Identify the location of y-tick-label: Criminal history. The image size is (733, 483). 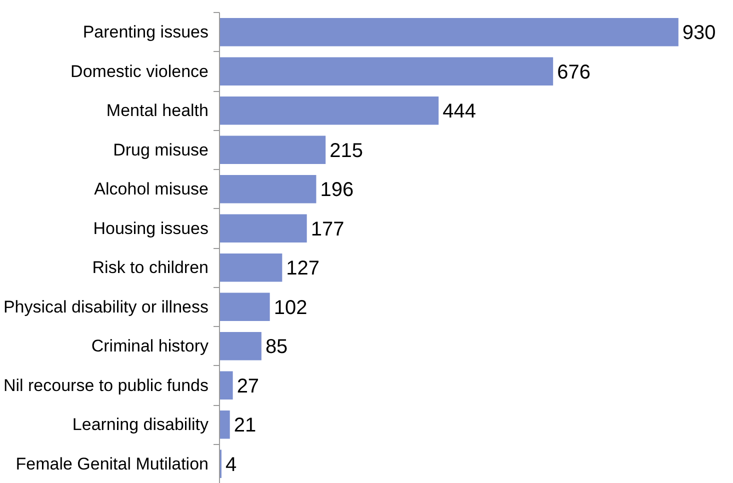
(150, 346).